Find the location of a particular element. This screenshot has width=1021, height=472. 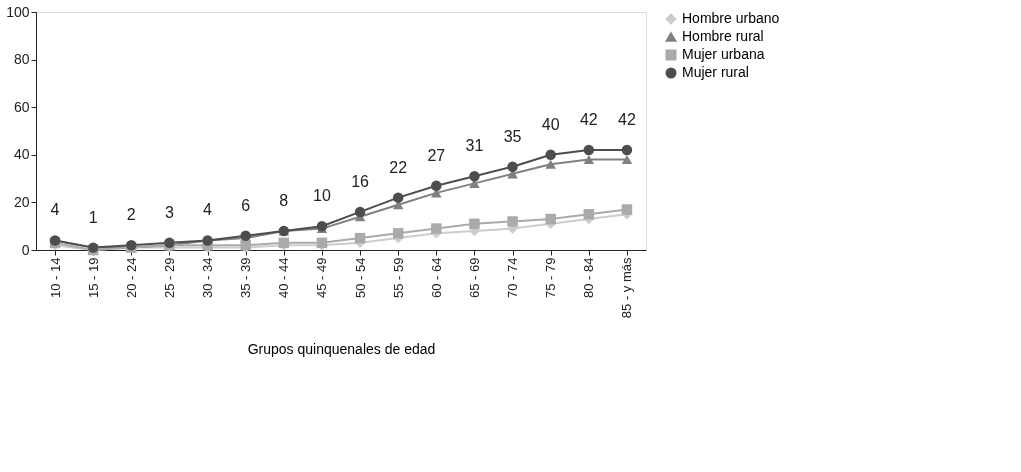

x-tick-label: 65 - 69 is located at coordinates (474, 277).